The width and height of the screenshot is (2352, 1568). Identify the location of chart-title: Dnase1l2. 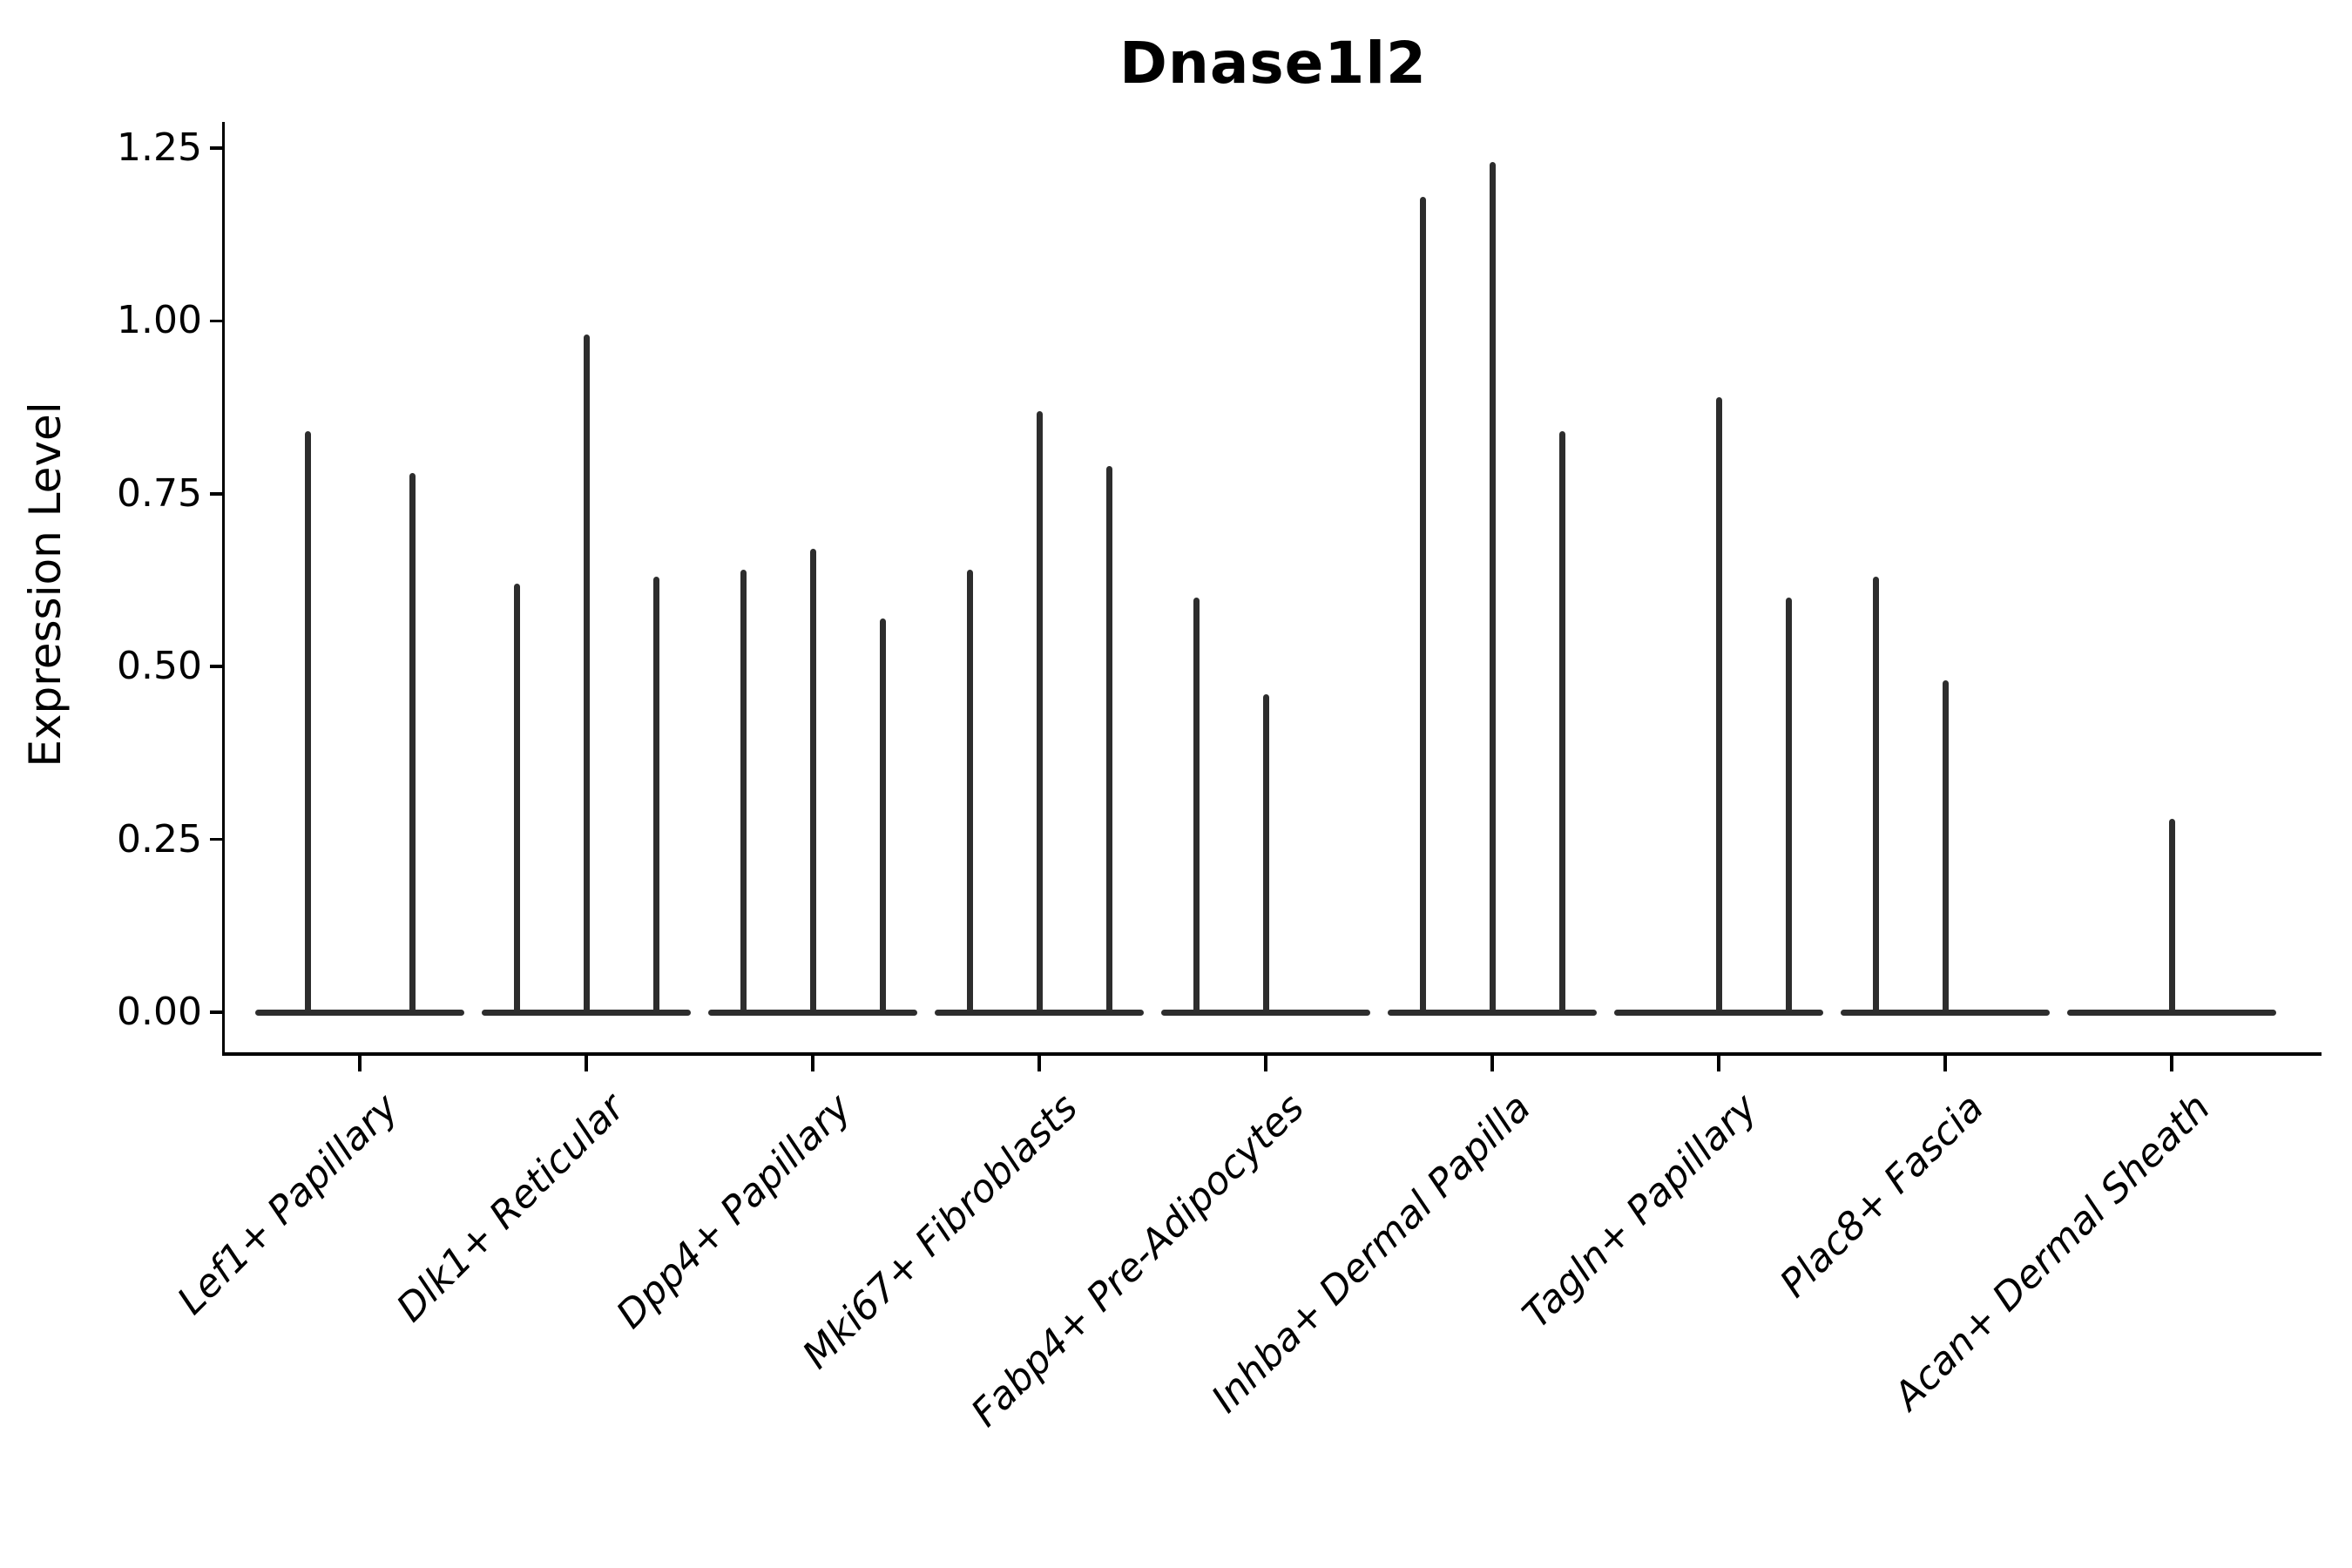
(1273, 64).